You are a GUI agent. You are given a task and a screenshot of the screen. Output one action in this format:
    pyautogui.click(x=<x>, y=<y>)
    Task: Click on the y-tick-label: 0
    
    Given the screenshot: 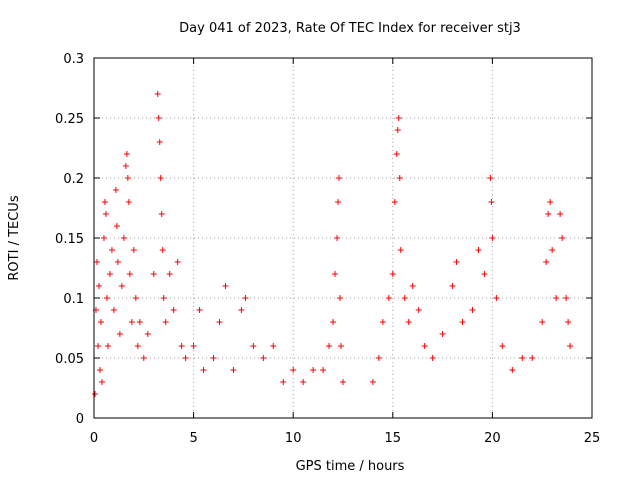 What is the action you would take?
    pyautogui.click(x=80, y=419)
    